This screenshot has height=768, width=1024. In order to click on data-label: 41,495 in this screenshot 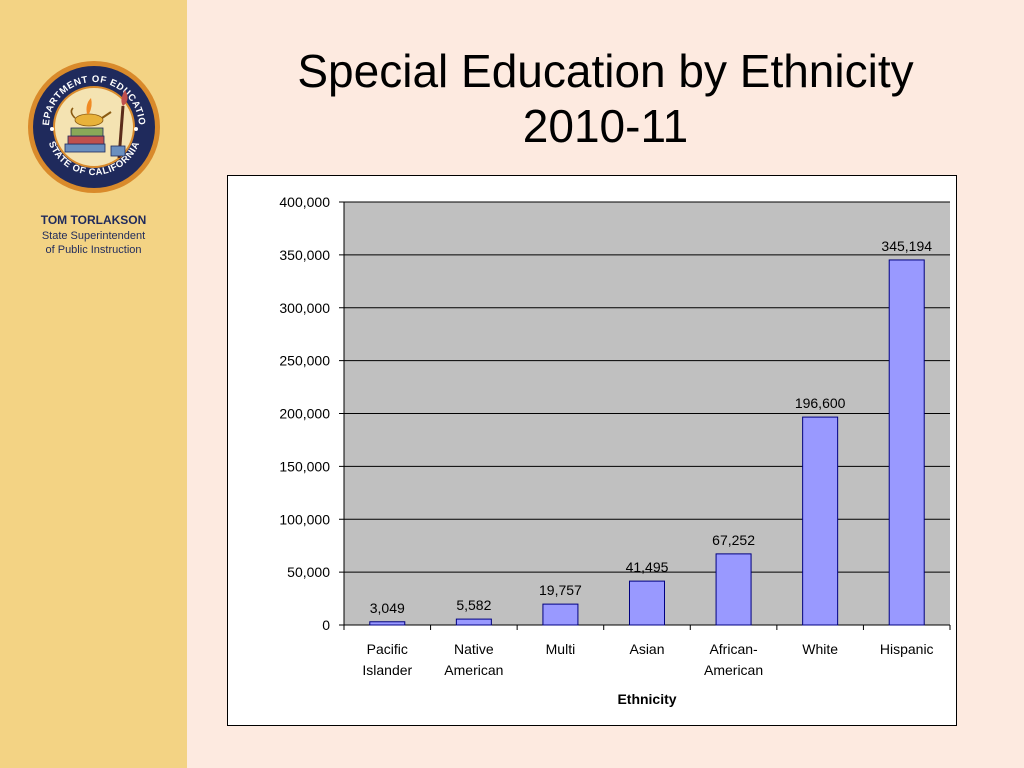, I will do `click(647, 567)`.